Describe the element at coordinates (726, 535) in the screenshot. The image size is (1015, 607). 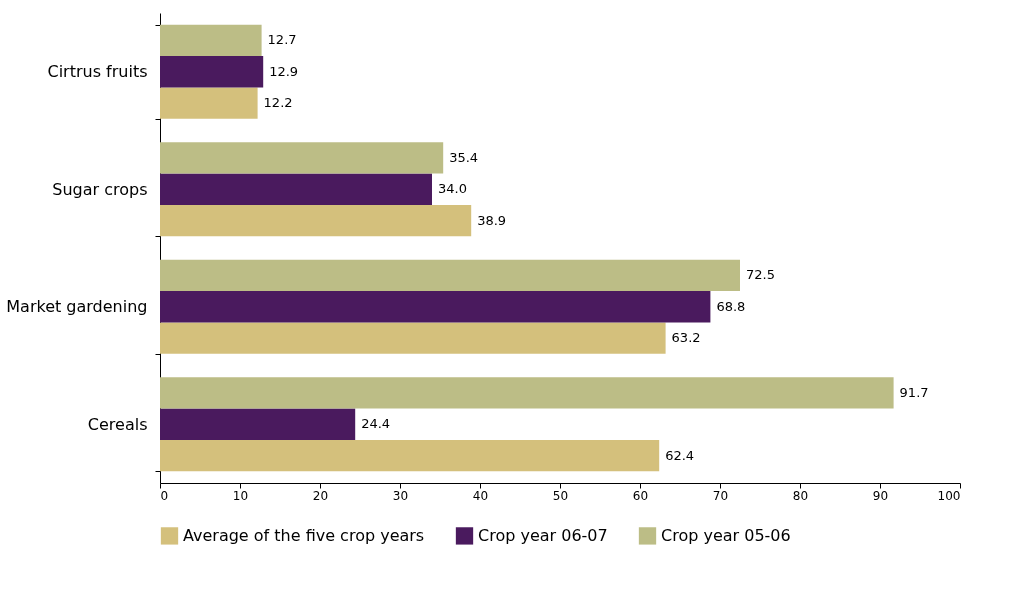
I see `legend-label: Crop year 05-06` at that location.